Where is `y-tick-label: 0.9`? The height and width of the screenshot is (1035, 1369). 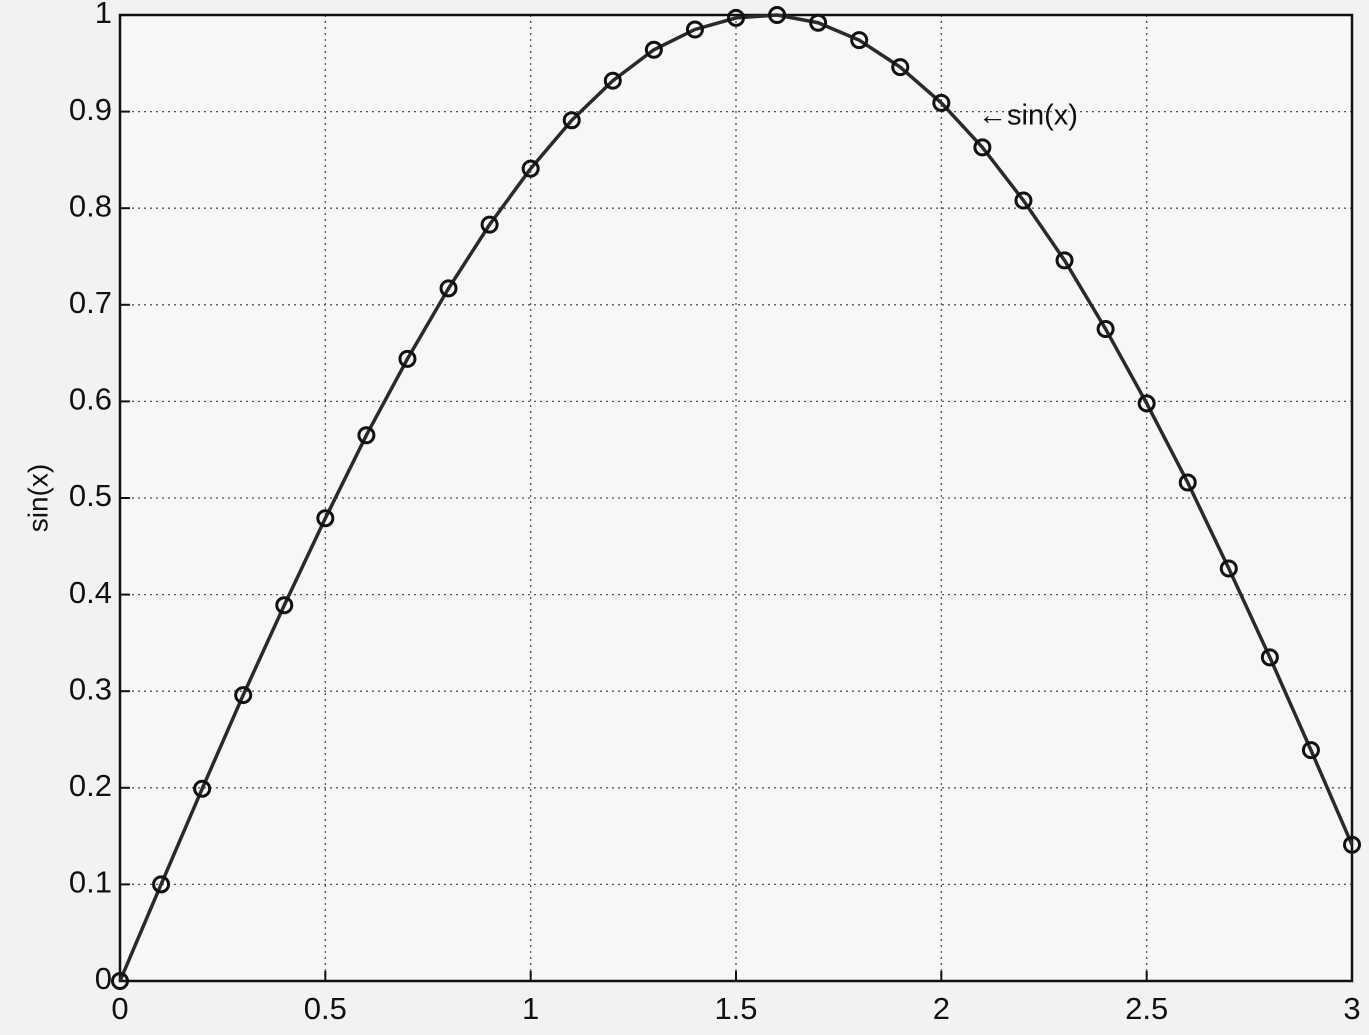
y-tick-label: 0.9 is located at coordinates (90, 109).